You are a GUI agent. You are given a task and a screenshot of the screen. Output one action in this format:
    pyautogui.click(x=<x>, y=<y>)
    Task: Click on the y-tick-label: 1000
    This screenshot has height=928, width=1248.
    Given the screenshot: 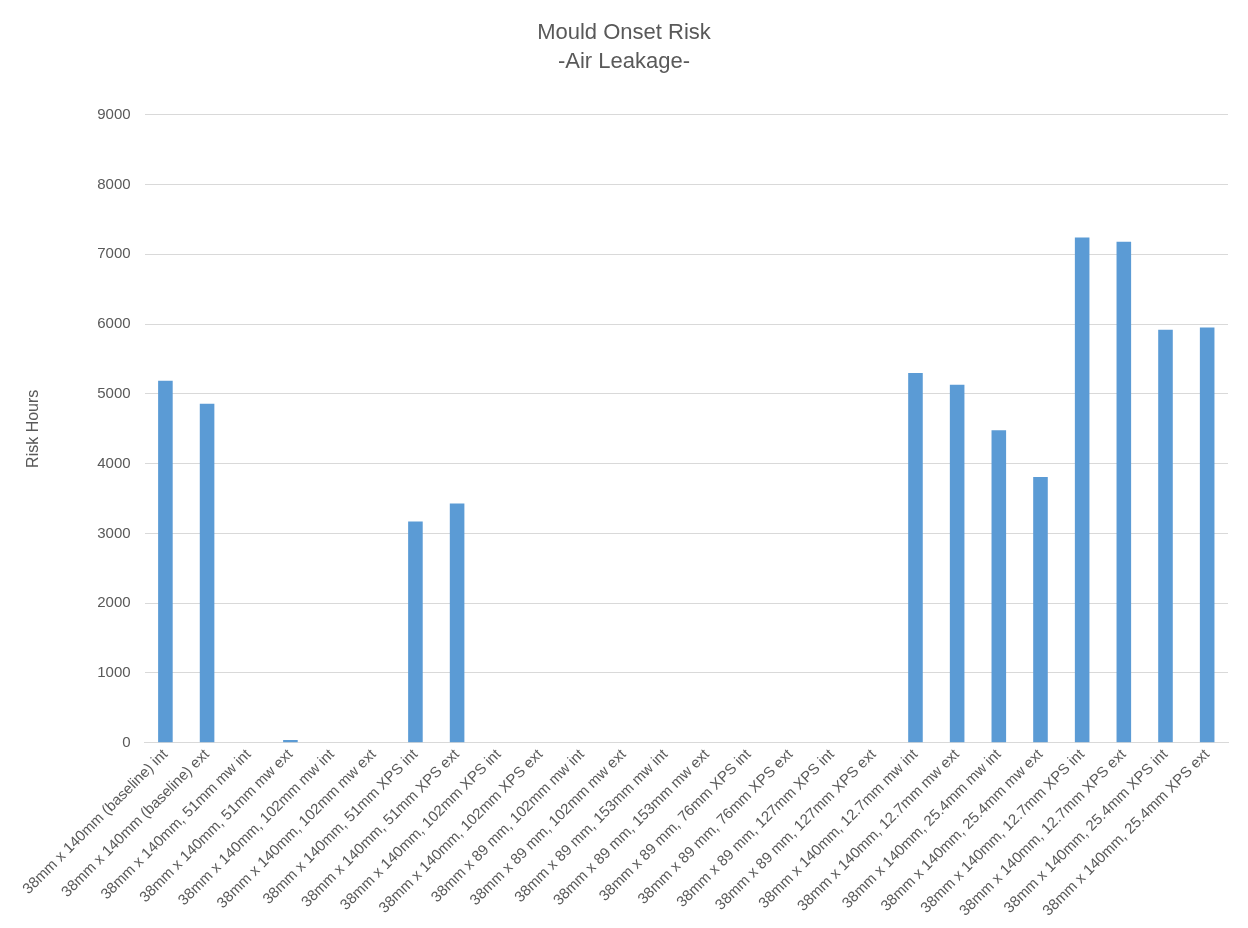 What is the action you would take?
    pyautogui.click(x=114, y=672)
    